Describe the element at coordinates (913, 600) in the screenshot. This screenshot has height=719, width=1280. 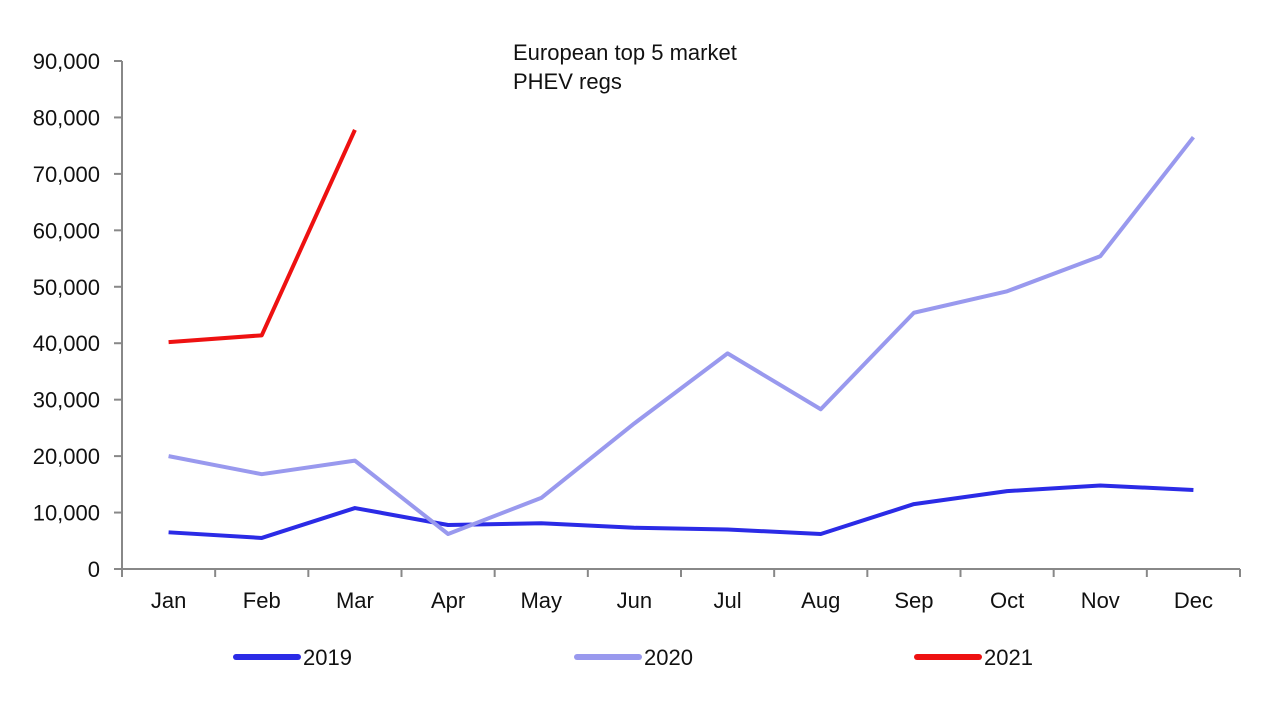
I see `x-tick-label: Sep` at that location.